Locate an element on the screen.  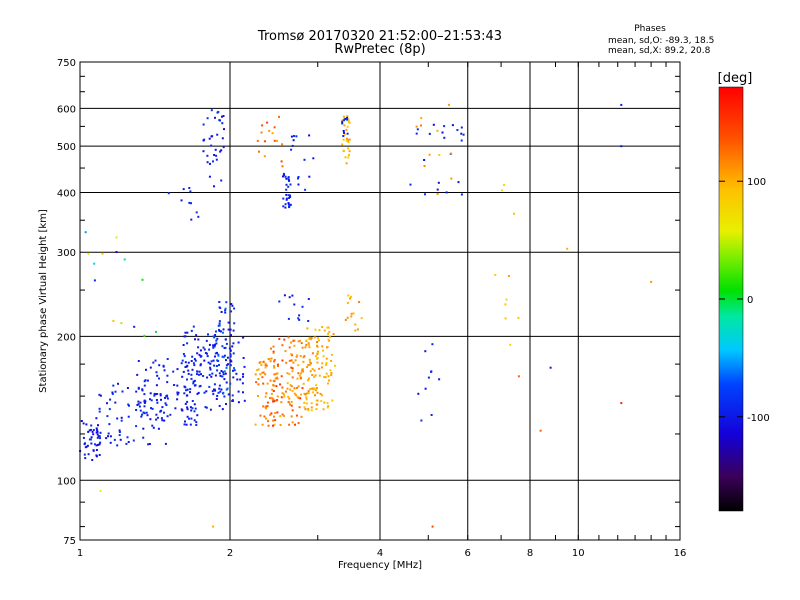
chart-title: Tromsø 20170320 21:52:00–21:53:43 is located at coordinates (379, 36).